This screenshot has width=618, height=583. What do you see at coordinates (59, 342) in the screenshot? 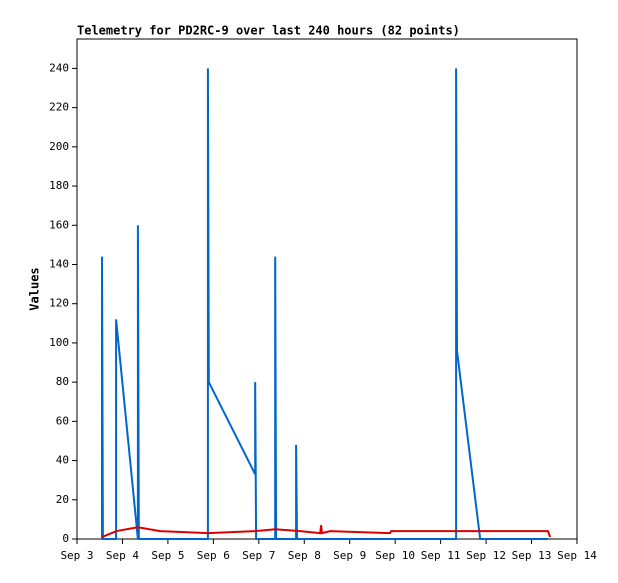
I see `y-tick-label: 100` at bounding box center [59, 342].